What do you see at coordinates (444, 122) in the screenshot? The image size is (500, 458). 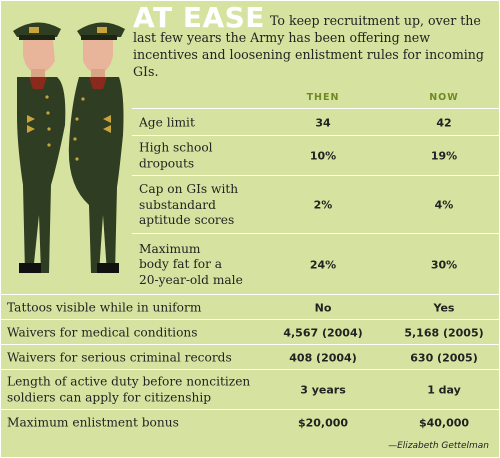 I see `now-value: 42` at bounding box center [444, 122].